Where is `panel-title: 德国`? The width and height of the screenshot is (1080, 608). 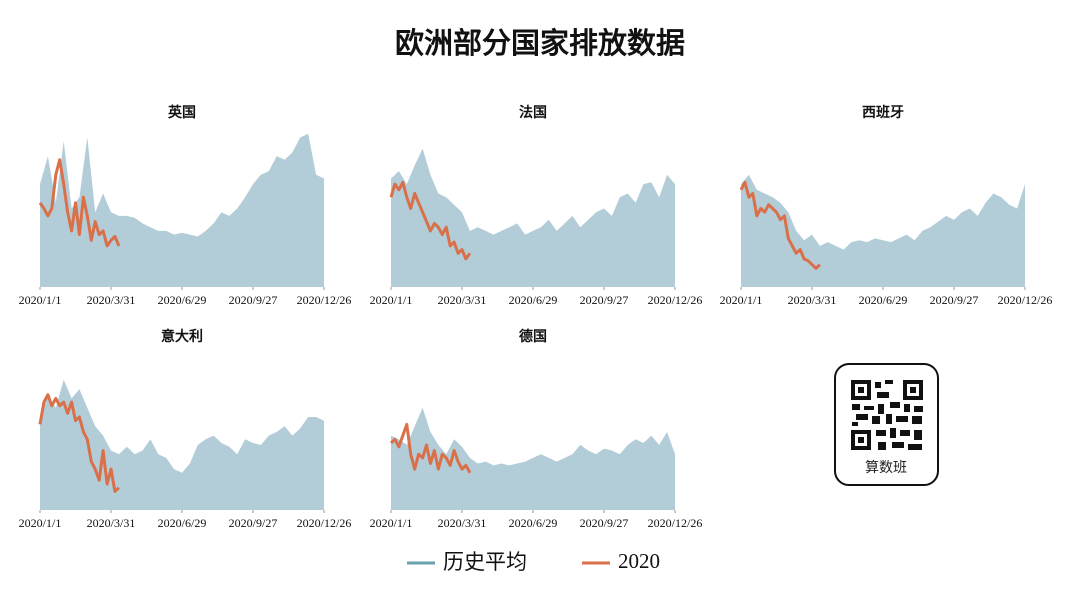 panel-title: 德国 is located at coordinates (533, 336).